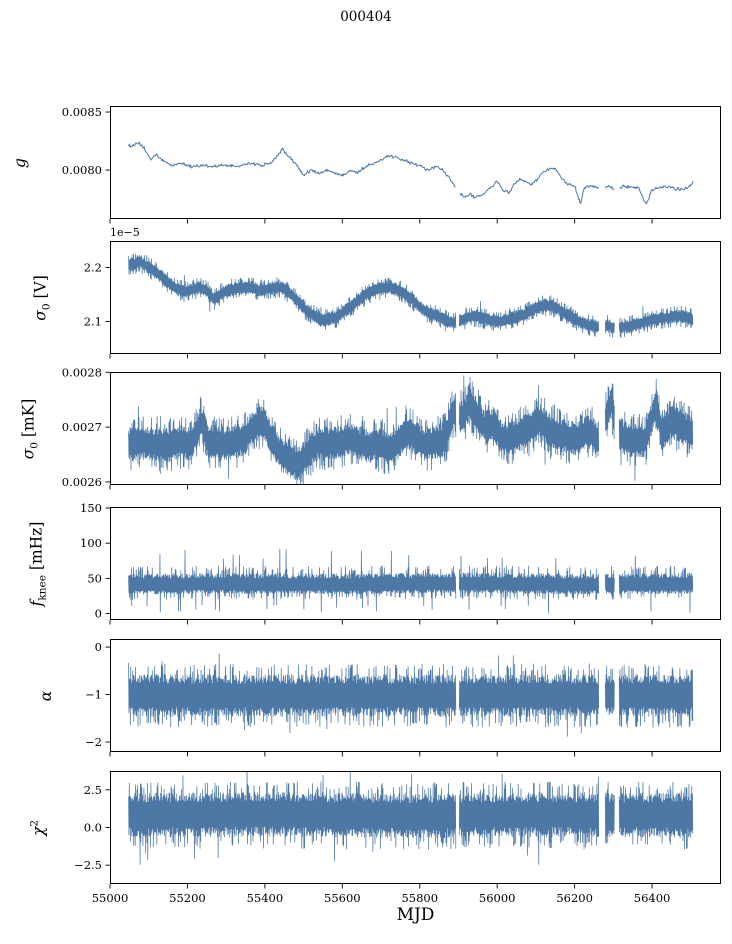 Image resolution: width=732 pixels, height=944 pixels. I want to click on y-axis-label-segment: χ, so click(38, 831).